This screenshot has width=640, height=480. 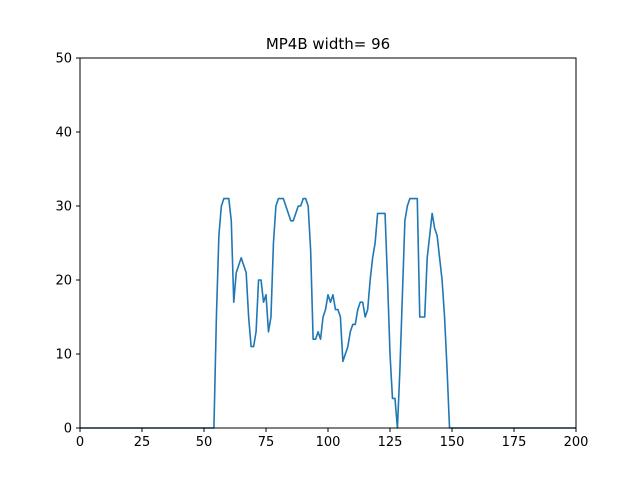 I want to click on y-tick-label: 50, so click(x=63, y=59).